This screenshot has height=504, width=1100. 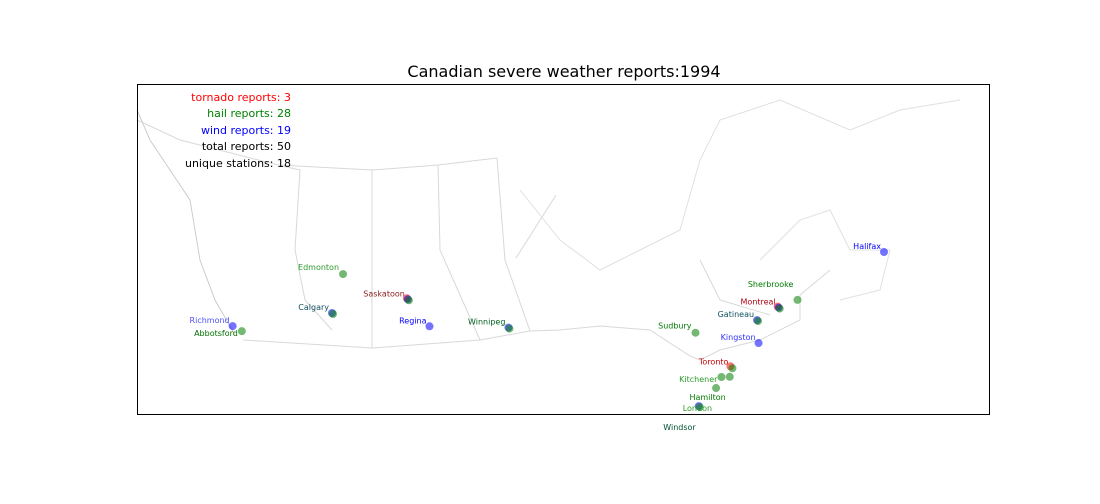 What do you see at coordinates (736, 314) in the screenshot?
I see `station-label: Gatineau` at bounding box center [736, 314].